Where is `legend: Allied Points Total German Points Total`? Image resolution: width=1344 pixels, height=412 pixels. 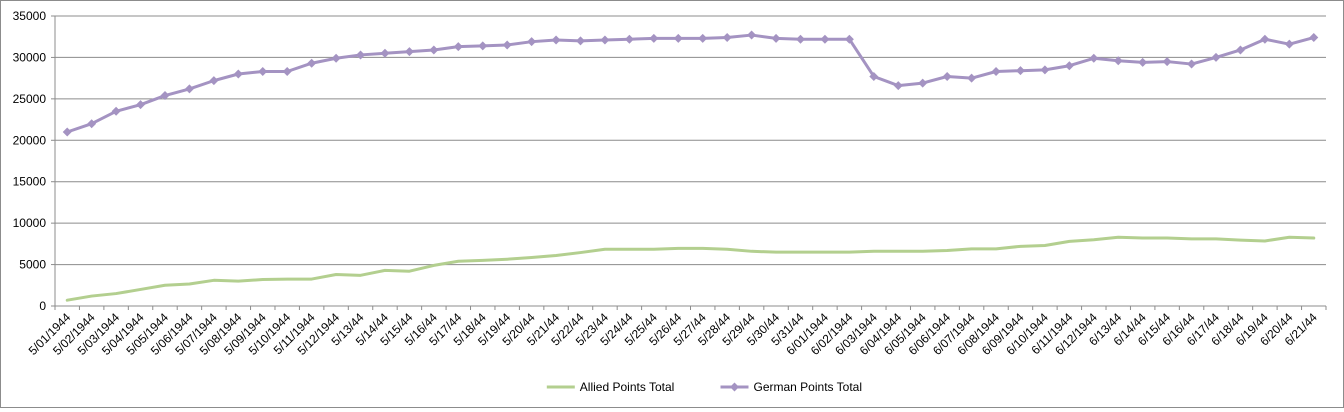
legend: Allied Points Total German Points Total is located at coordinates (704, 387).